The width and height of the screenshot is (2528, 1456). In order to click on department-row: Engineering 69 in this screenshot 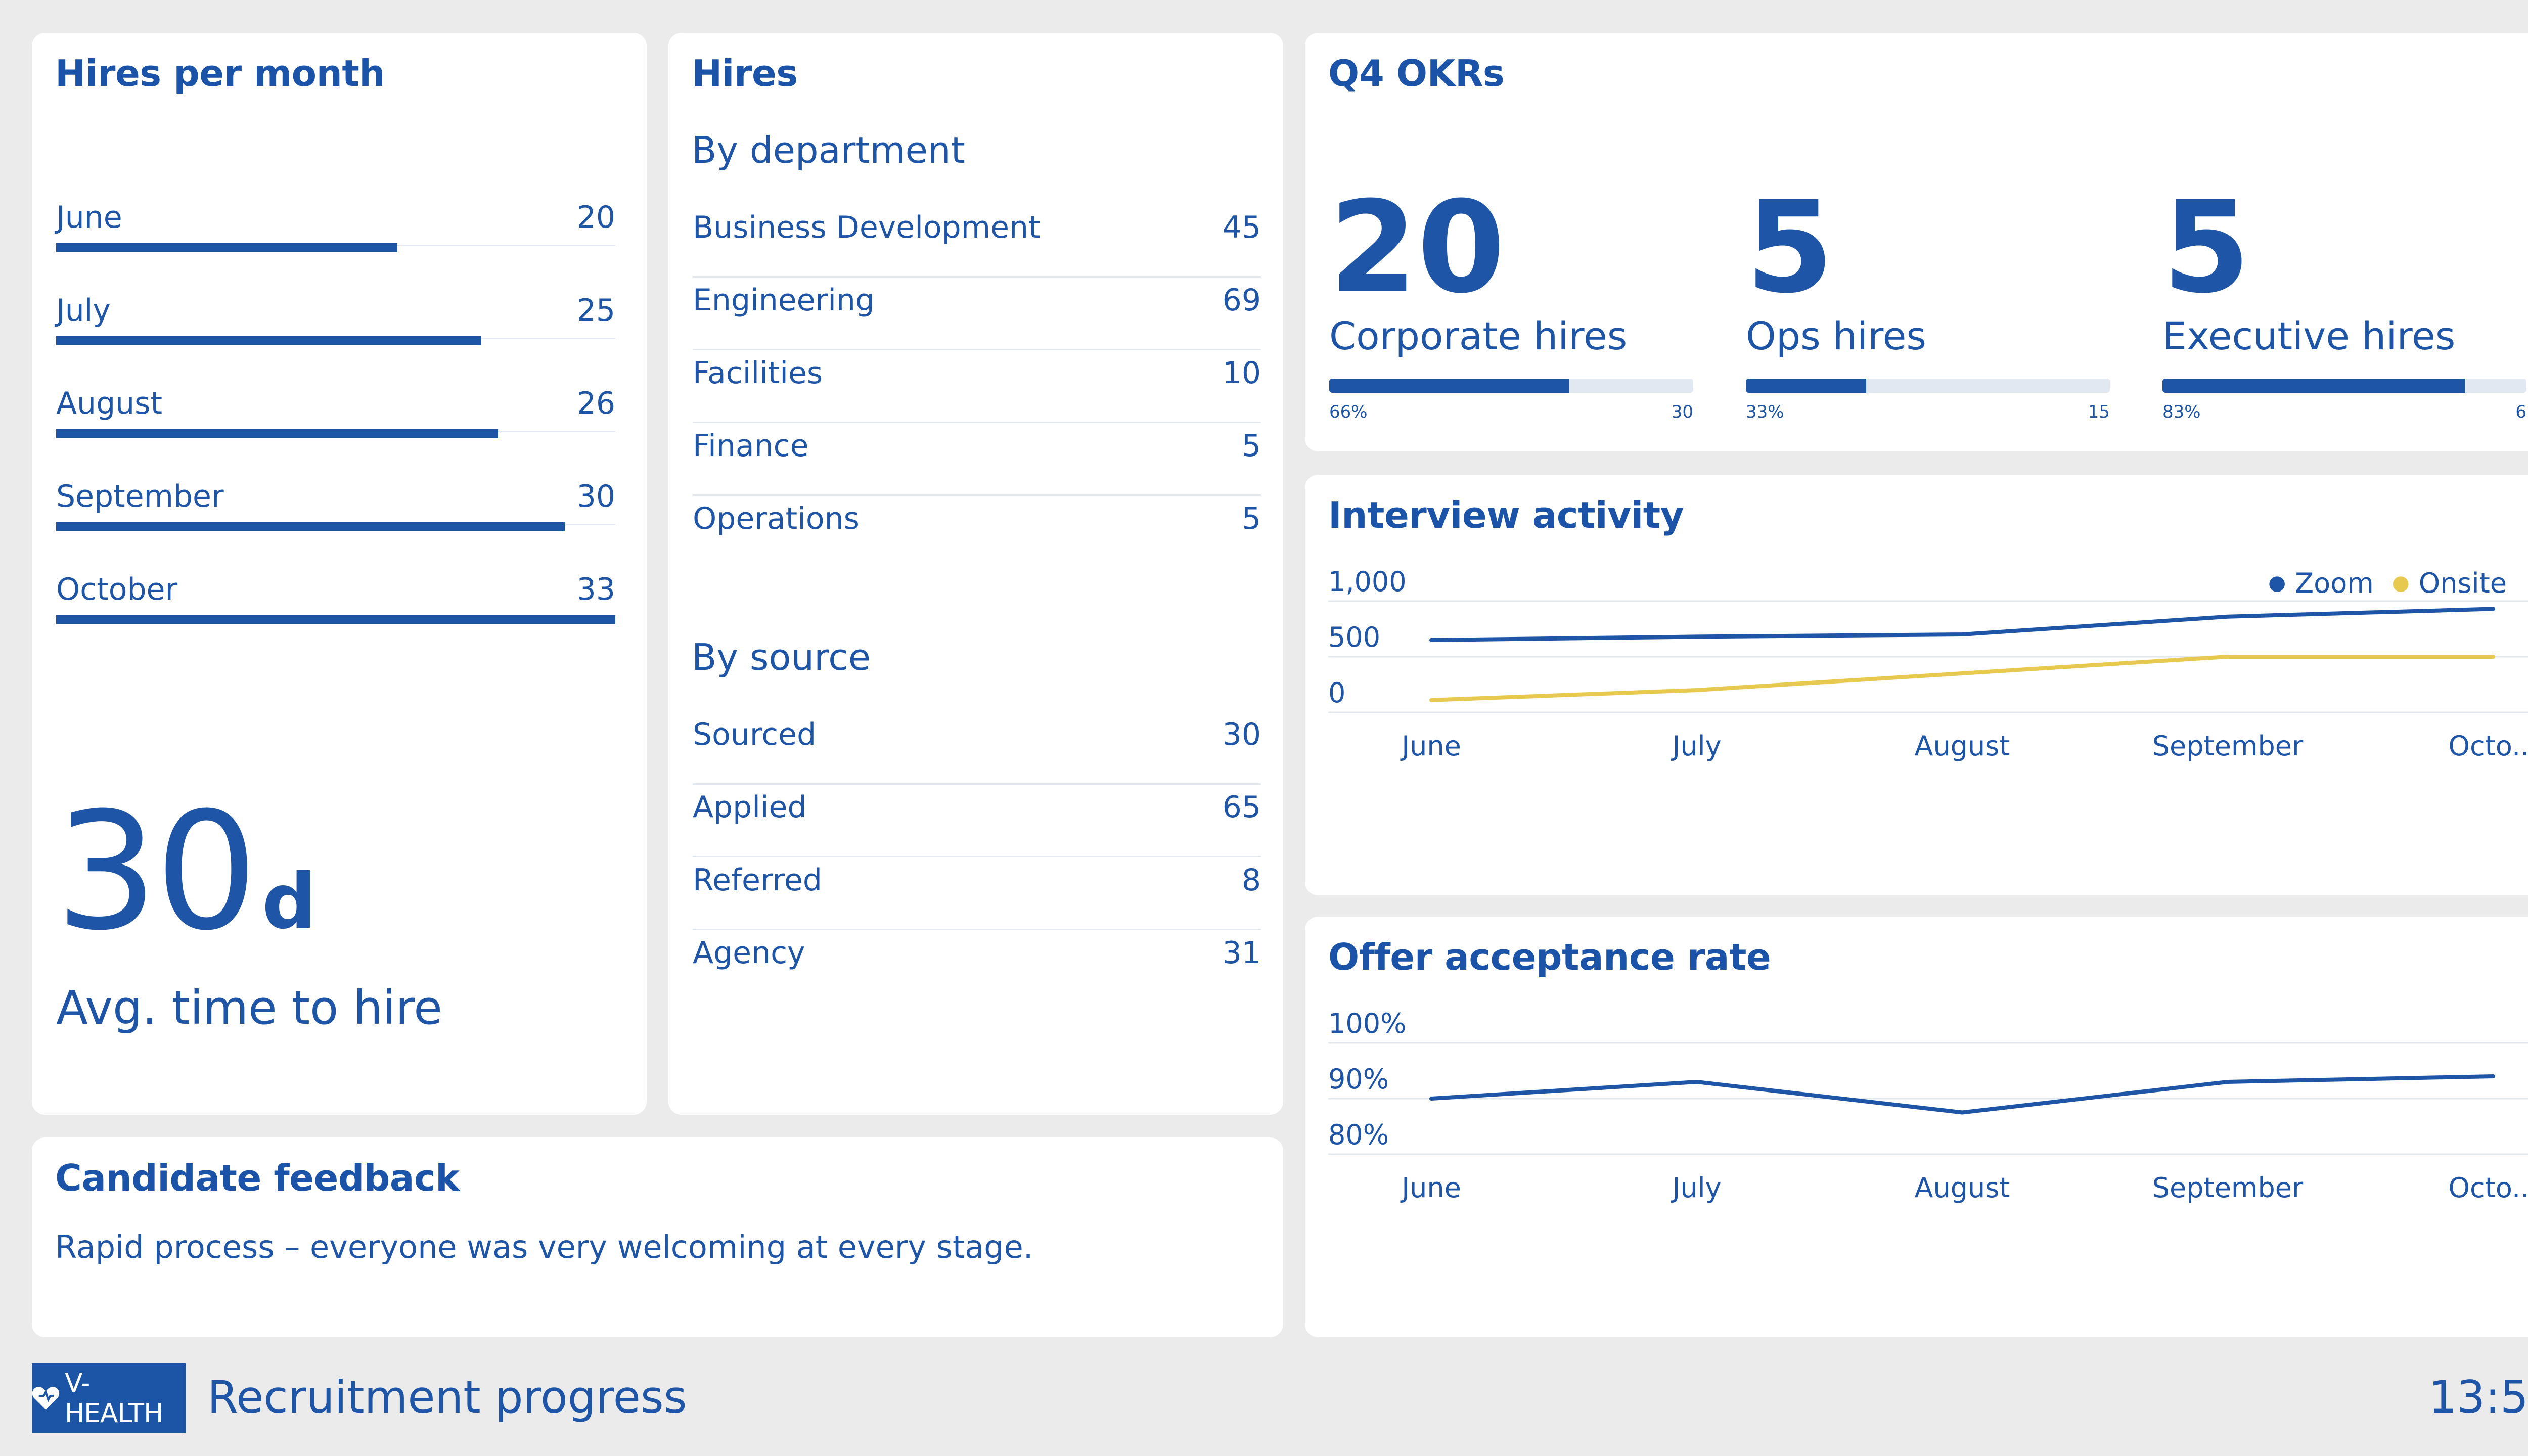, I will do `click(977, 314)`.